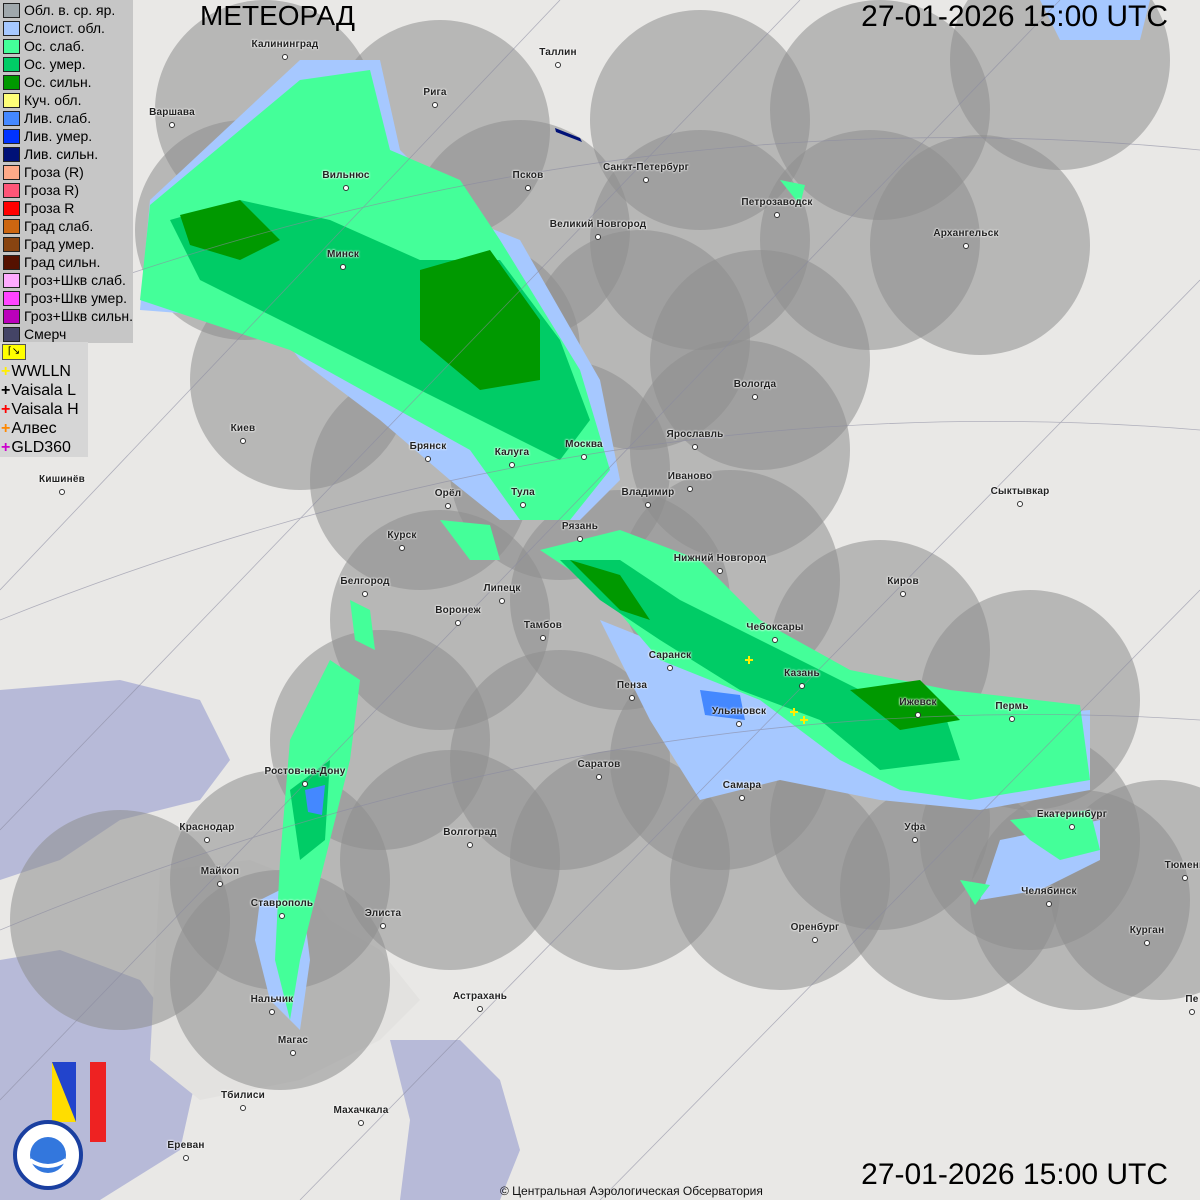 The height and width of the screenshot is (1200, 1200). Describe the element at coordinates (543, 625) in the screenshot. I see `city-label: Тамбов` at that location.